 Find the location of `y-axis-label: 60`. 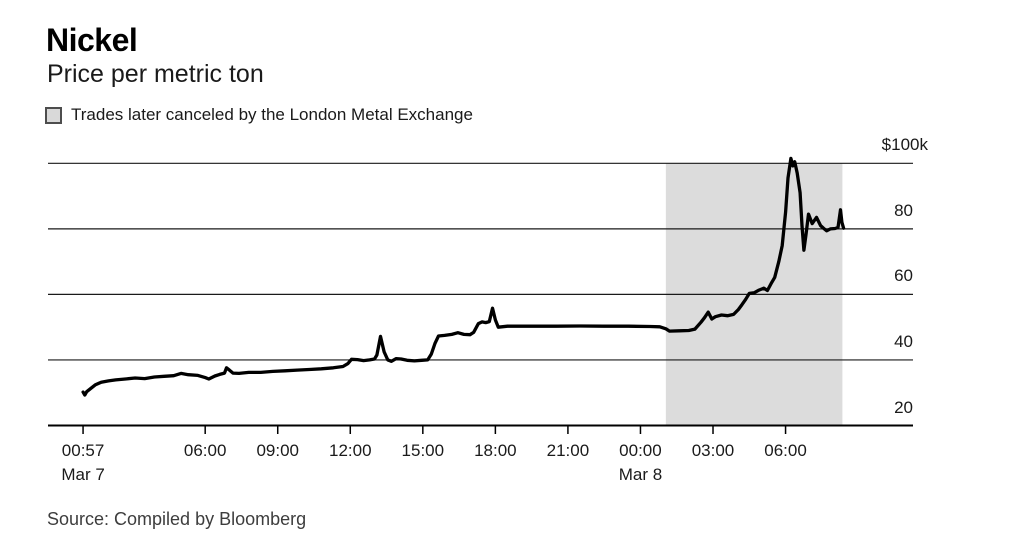

y-axis-label: 60 is located at coordinates (903, 276).